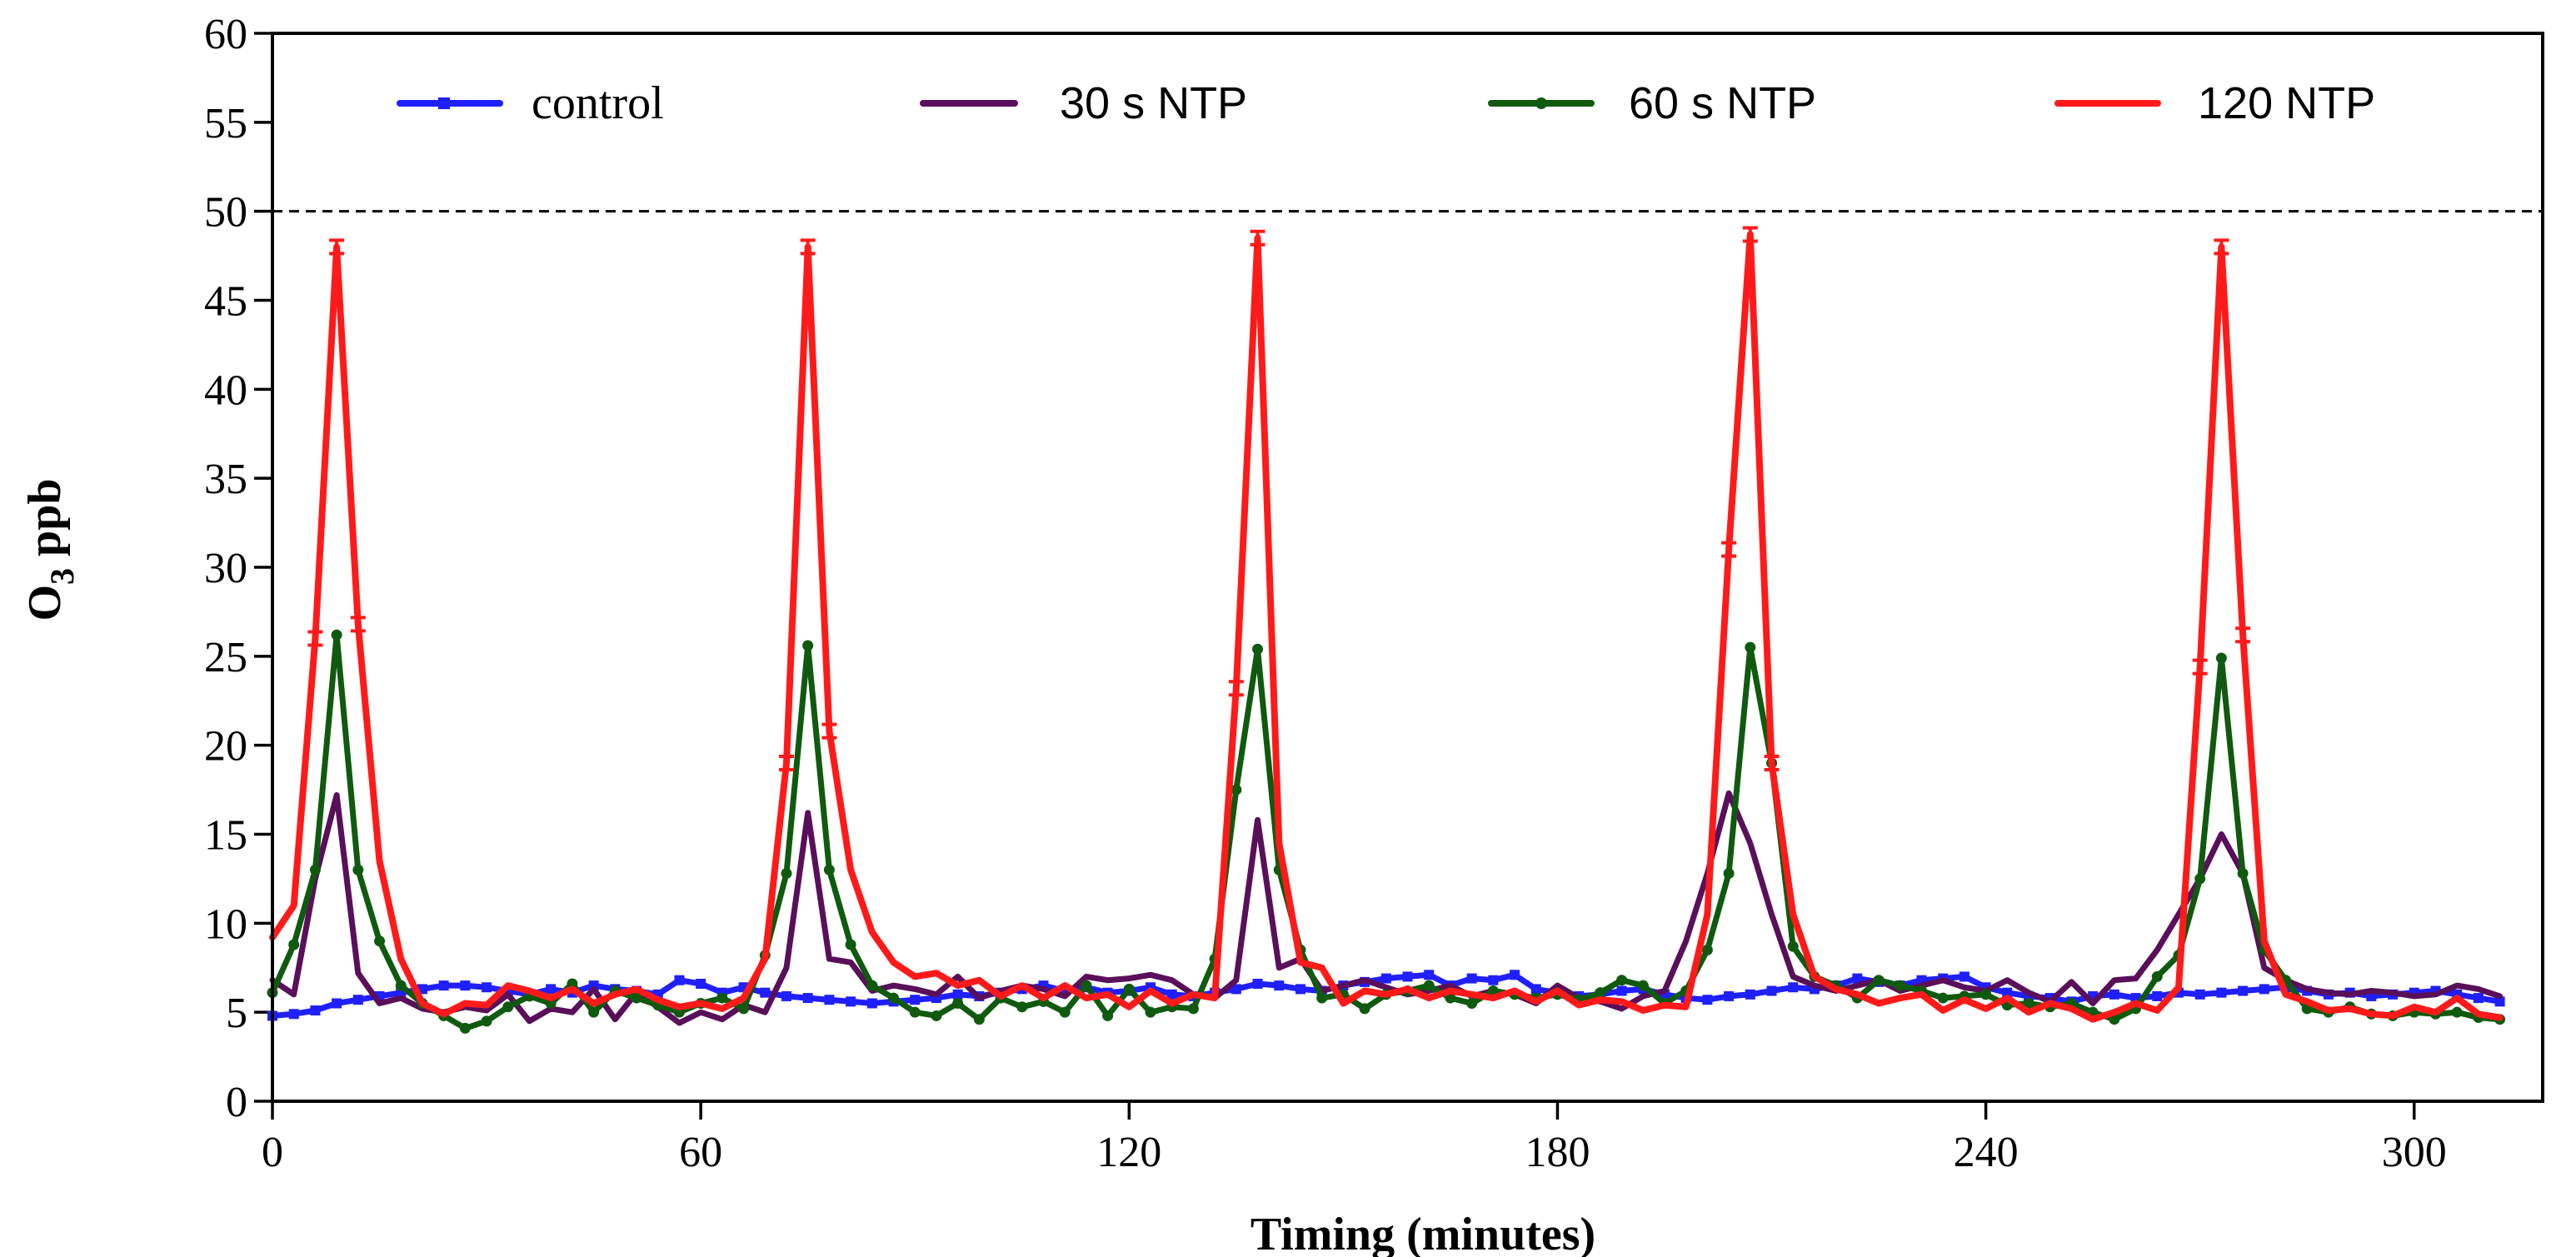  Describe the element at coordinates (1386, 103) in the screenshot. I see `legend: control 30 s NTP 60 s NTP 120 NTP` at that location.